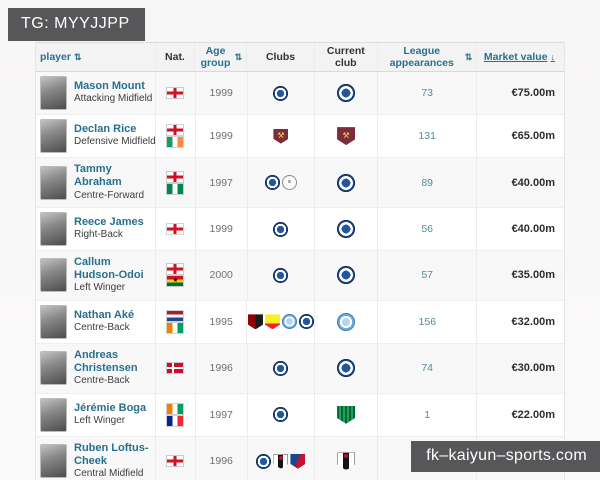 This screenshot has width=600, height=480. Describe the element at coordinates (76, 24) in the screenshot. I see `tg-watermark-label: TG: MYYJJPP` at that location.